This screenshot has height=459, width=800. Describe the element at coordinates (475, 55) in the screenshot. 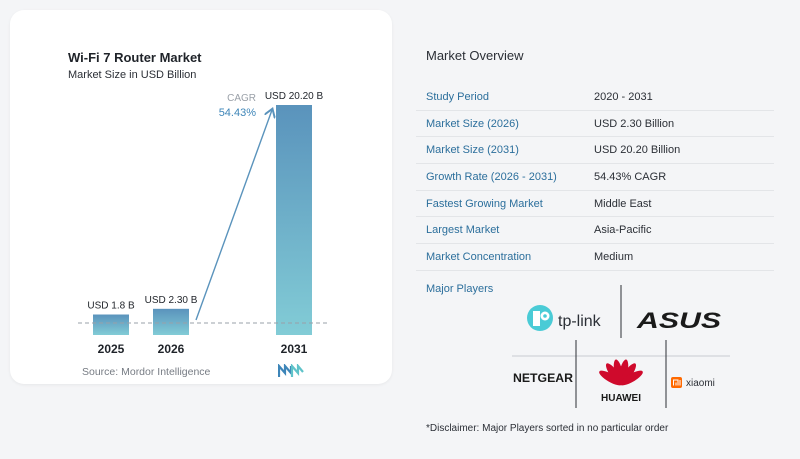

I see `overview-title: Market Overview` at that location.